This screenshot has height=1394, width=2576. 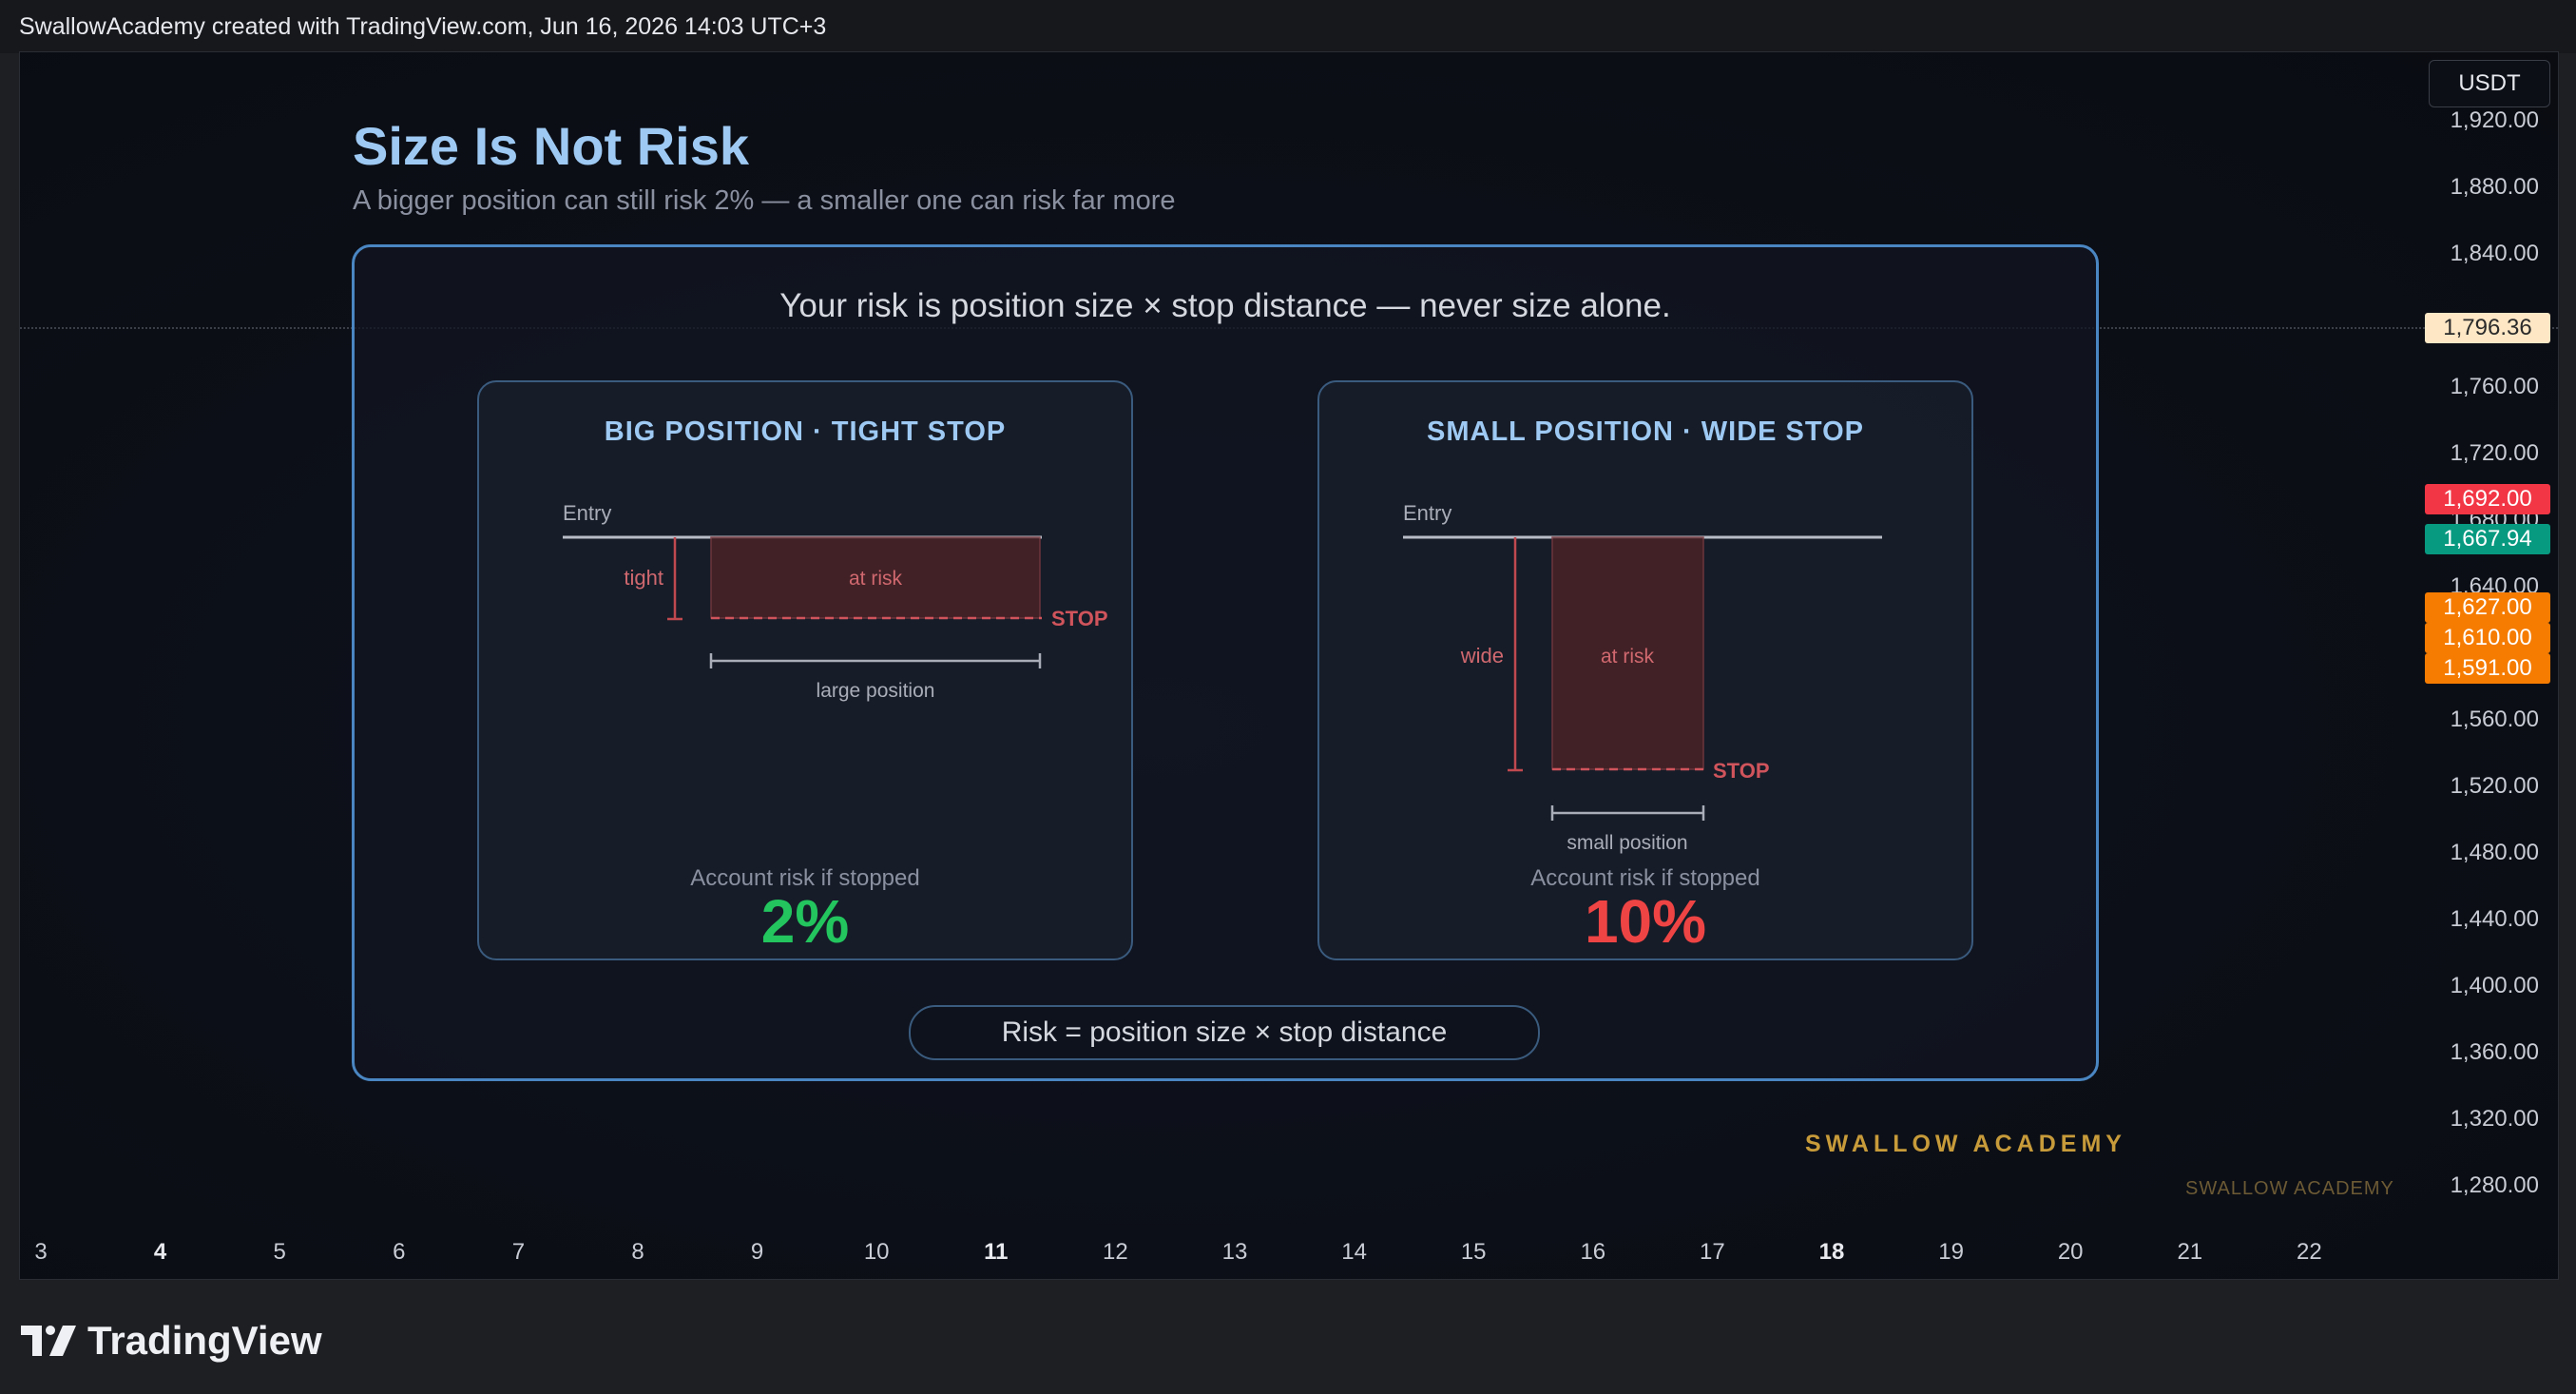 I want to click on price-tick: 1,560.00, so click(x=2494, y=720).